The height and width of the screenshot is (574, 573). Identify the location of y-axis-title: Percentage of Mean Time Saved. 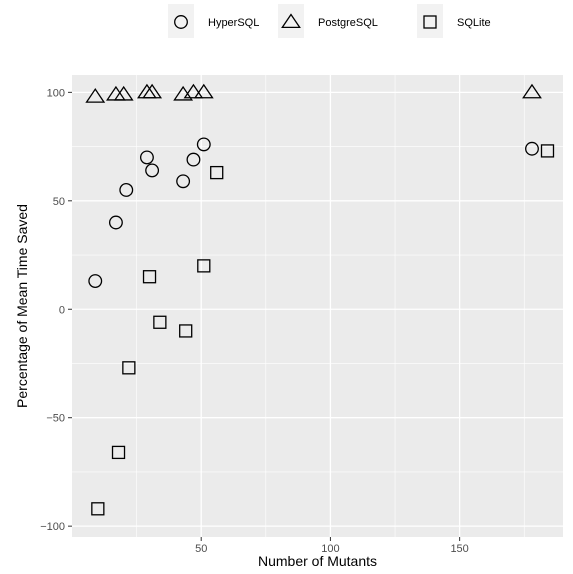
(22, 306).